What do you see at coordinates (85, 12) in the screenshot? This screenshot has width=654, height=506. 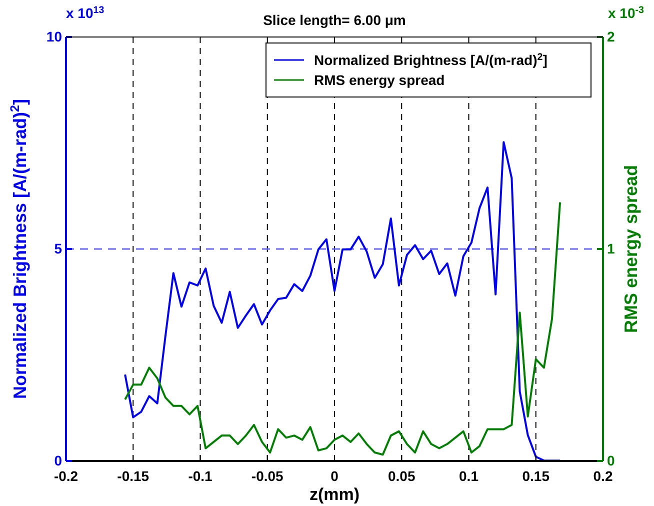 I see `text: x 10$^{13}$` at bounding box center [85, 12].